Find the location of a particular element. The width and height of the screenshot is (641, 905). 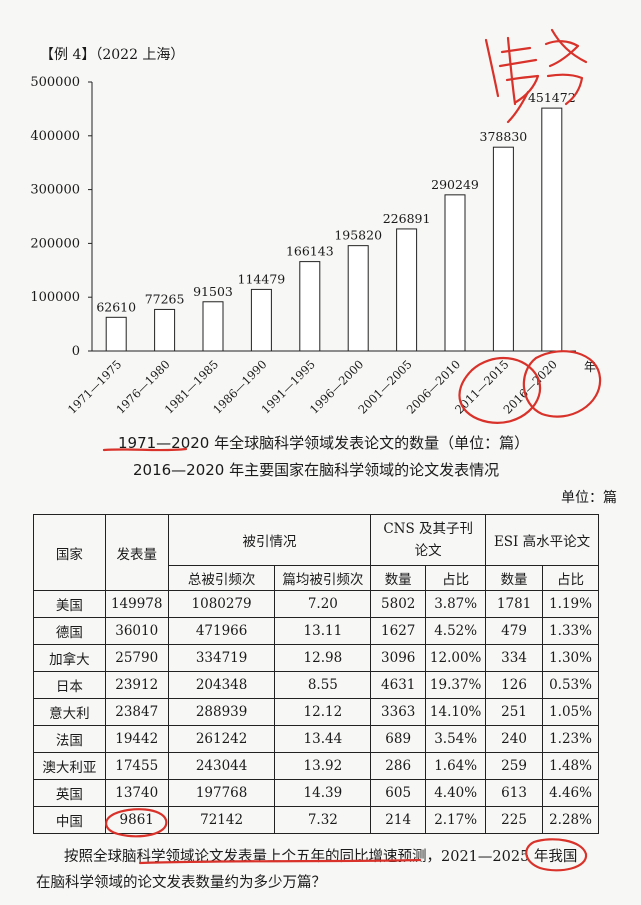

bar-value-label: 91503 is located at coordinates (213, 291).